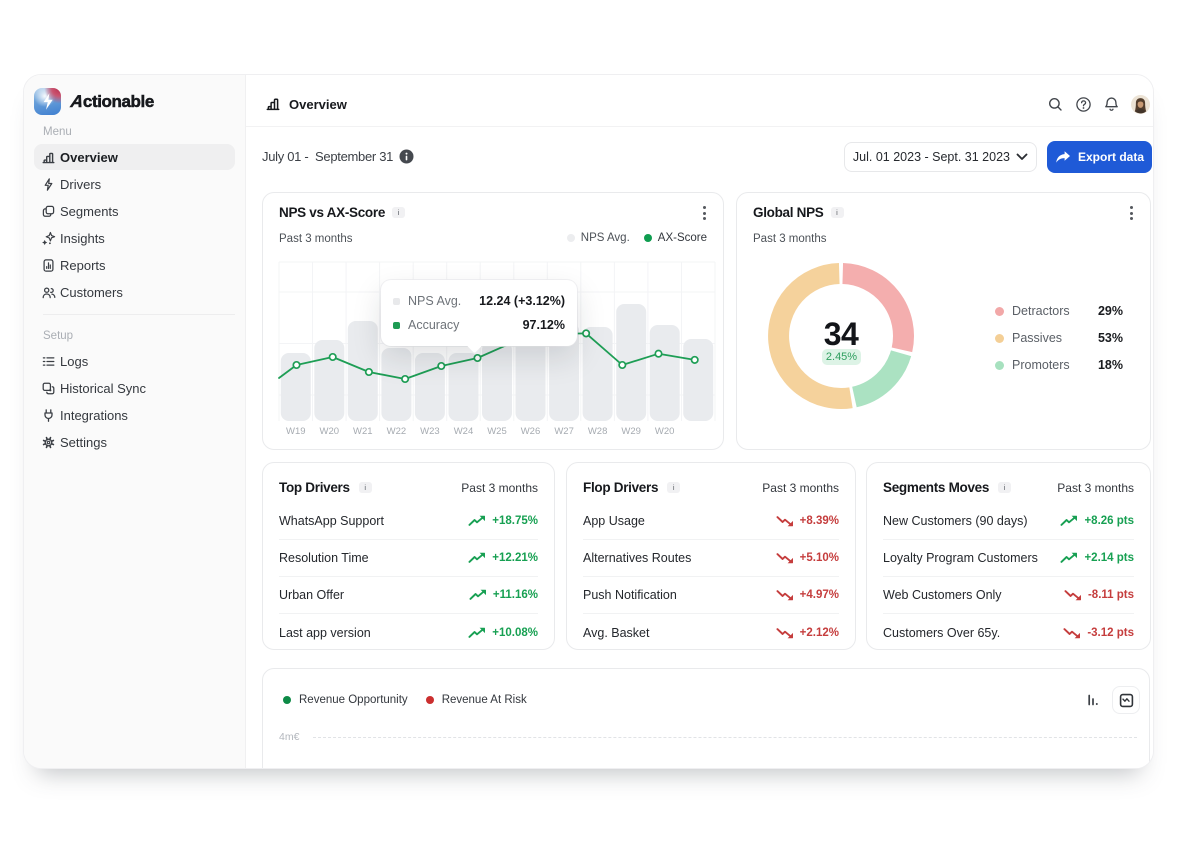 The image size is (1200, 848). Describe the element at coordinates (631, 431) in the screenshot. I see `svg-text: W29` at that location.